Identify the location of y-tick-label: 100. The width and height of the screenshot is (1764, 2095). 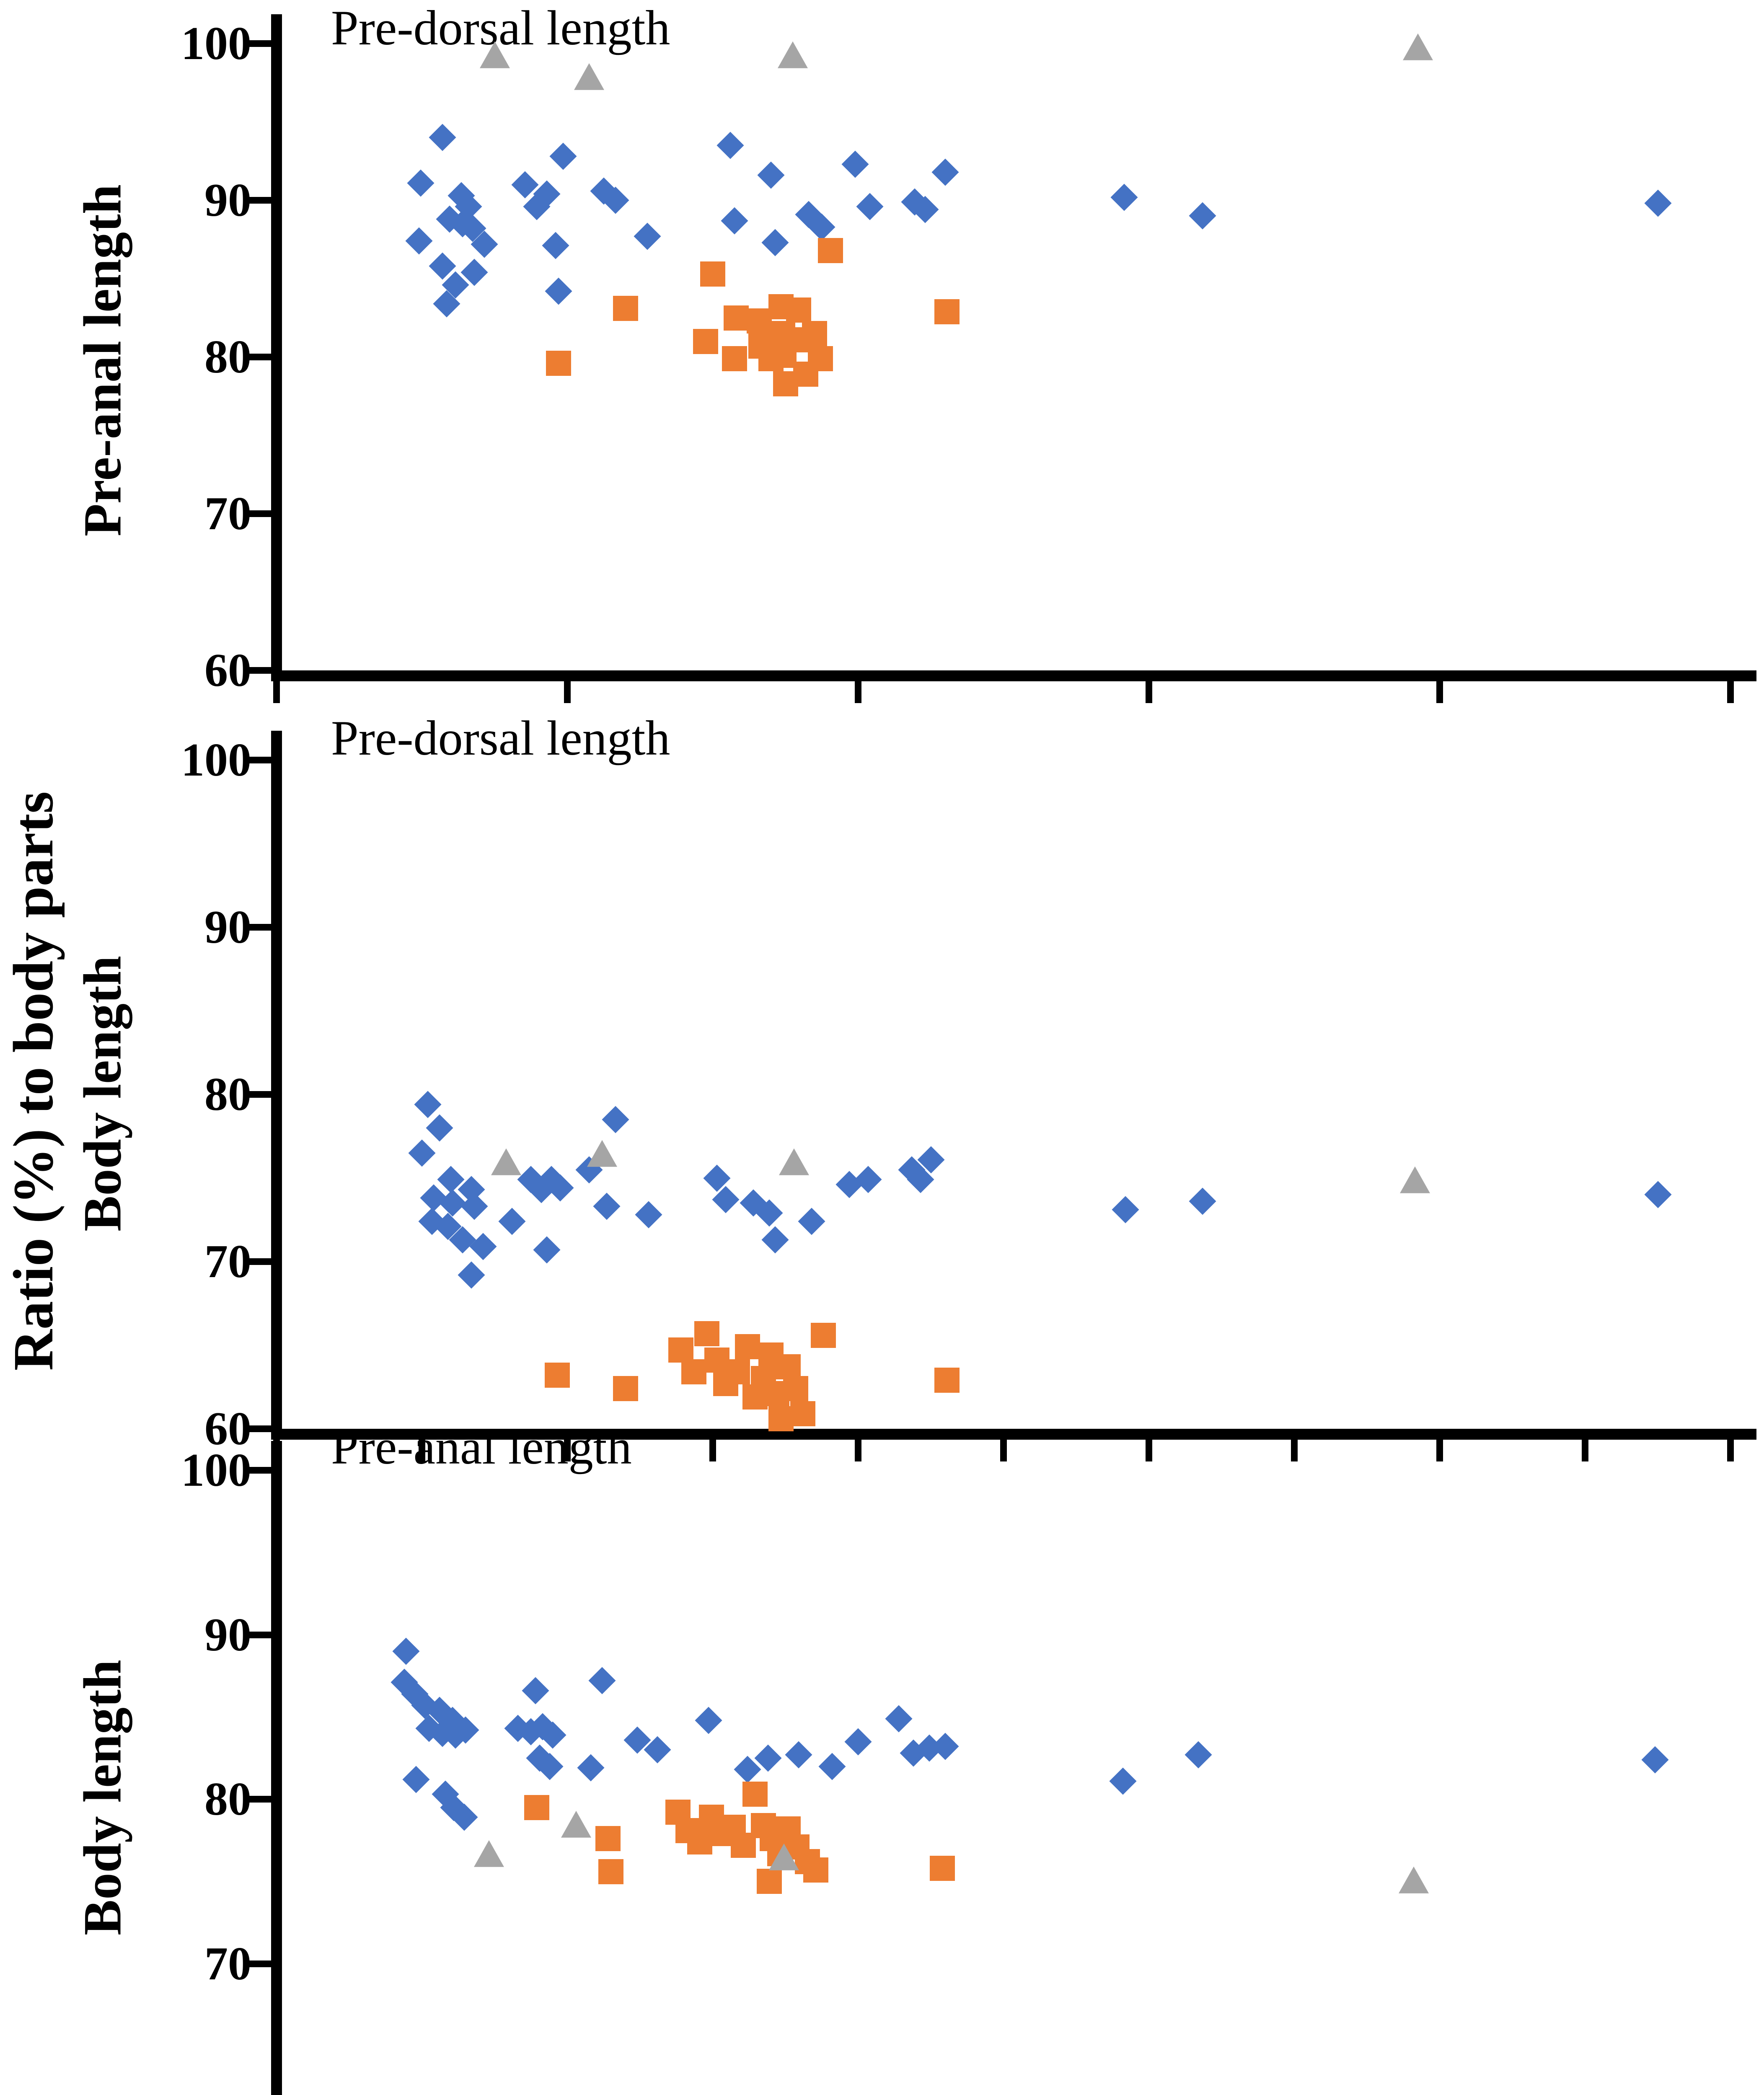
(216, 760).